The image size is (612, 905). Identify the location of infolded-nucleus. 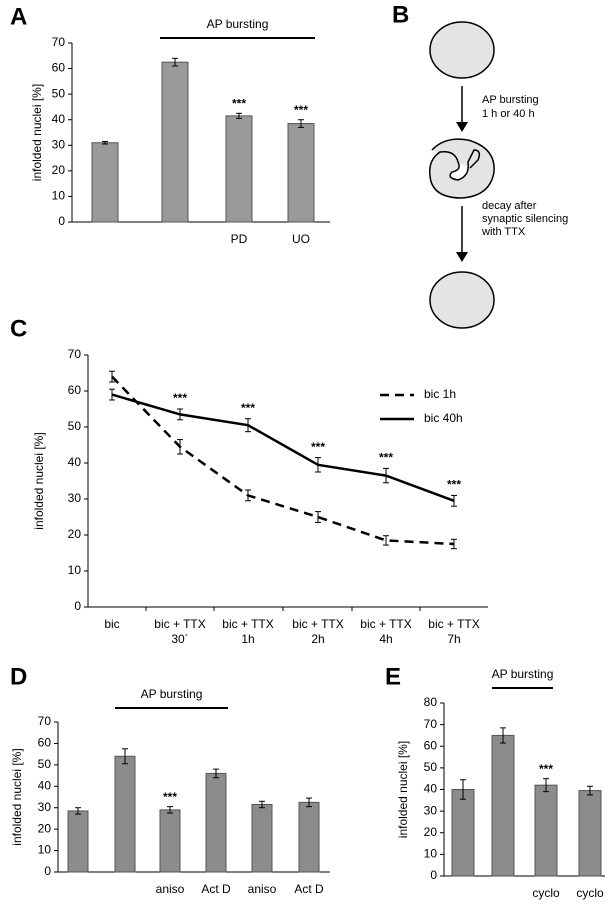
(461, 168).